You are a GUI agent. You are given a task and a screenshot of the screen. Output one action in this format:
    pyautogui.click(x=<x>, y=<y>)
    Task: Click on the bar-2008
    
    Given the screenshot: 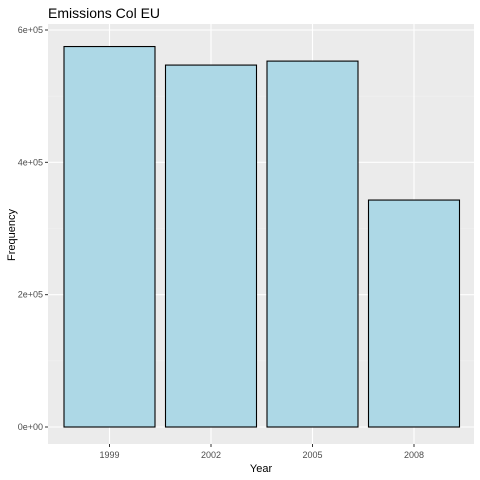 What is the action you would take?
    pyautogui.click(x=414, y=313)
    